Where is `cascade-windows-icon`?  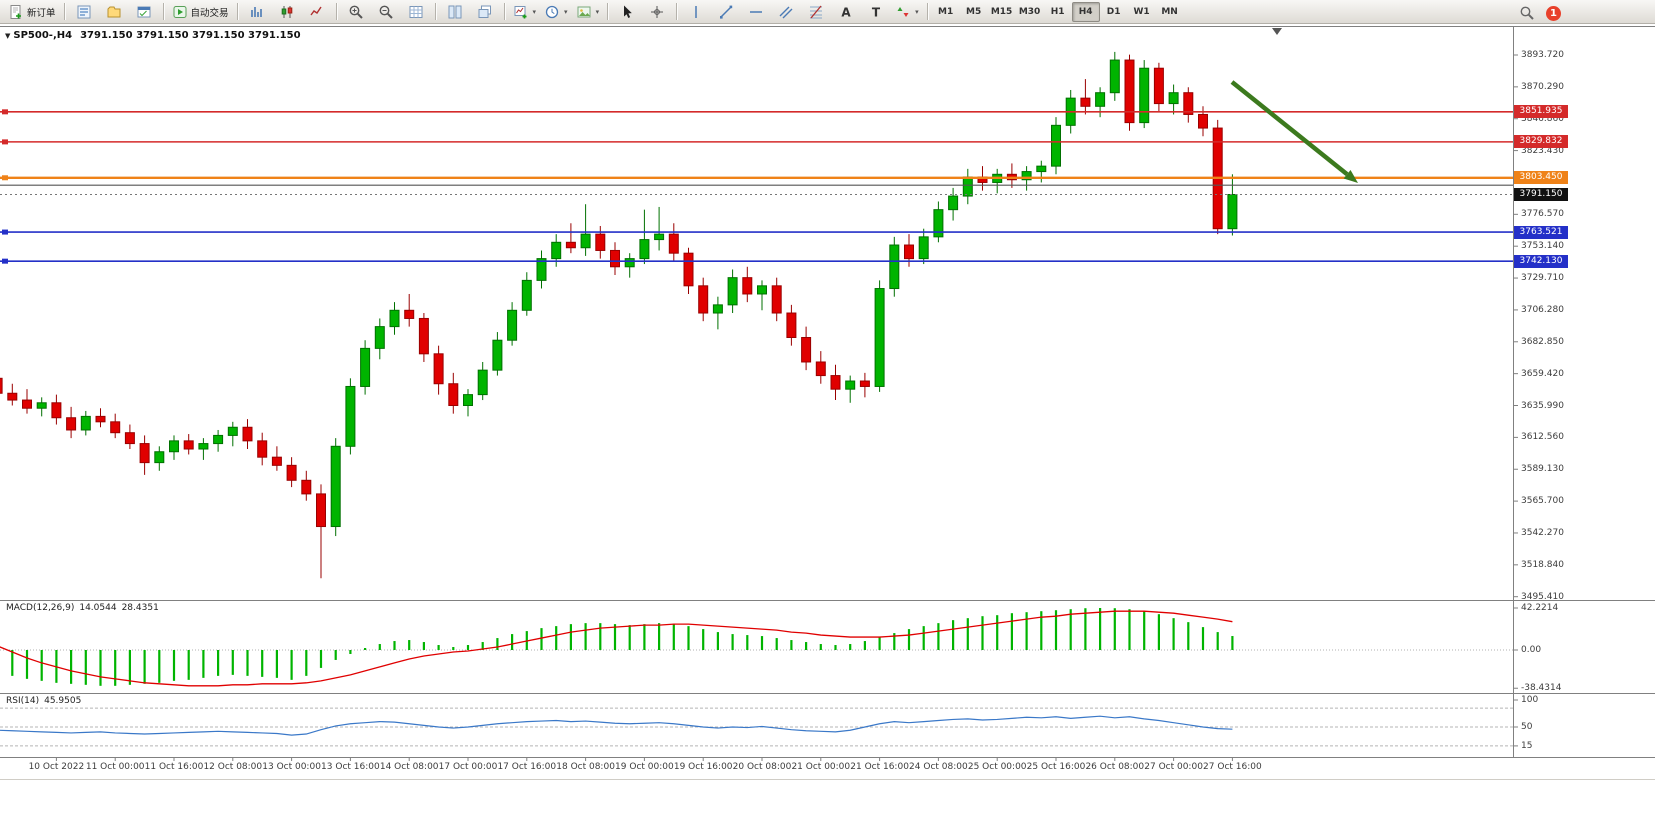 cascade-windows-icon is located at coordinates (485, 12).